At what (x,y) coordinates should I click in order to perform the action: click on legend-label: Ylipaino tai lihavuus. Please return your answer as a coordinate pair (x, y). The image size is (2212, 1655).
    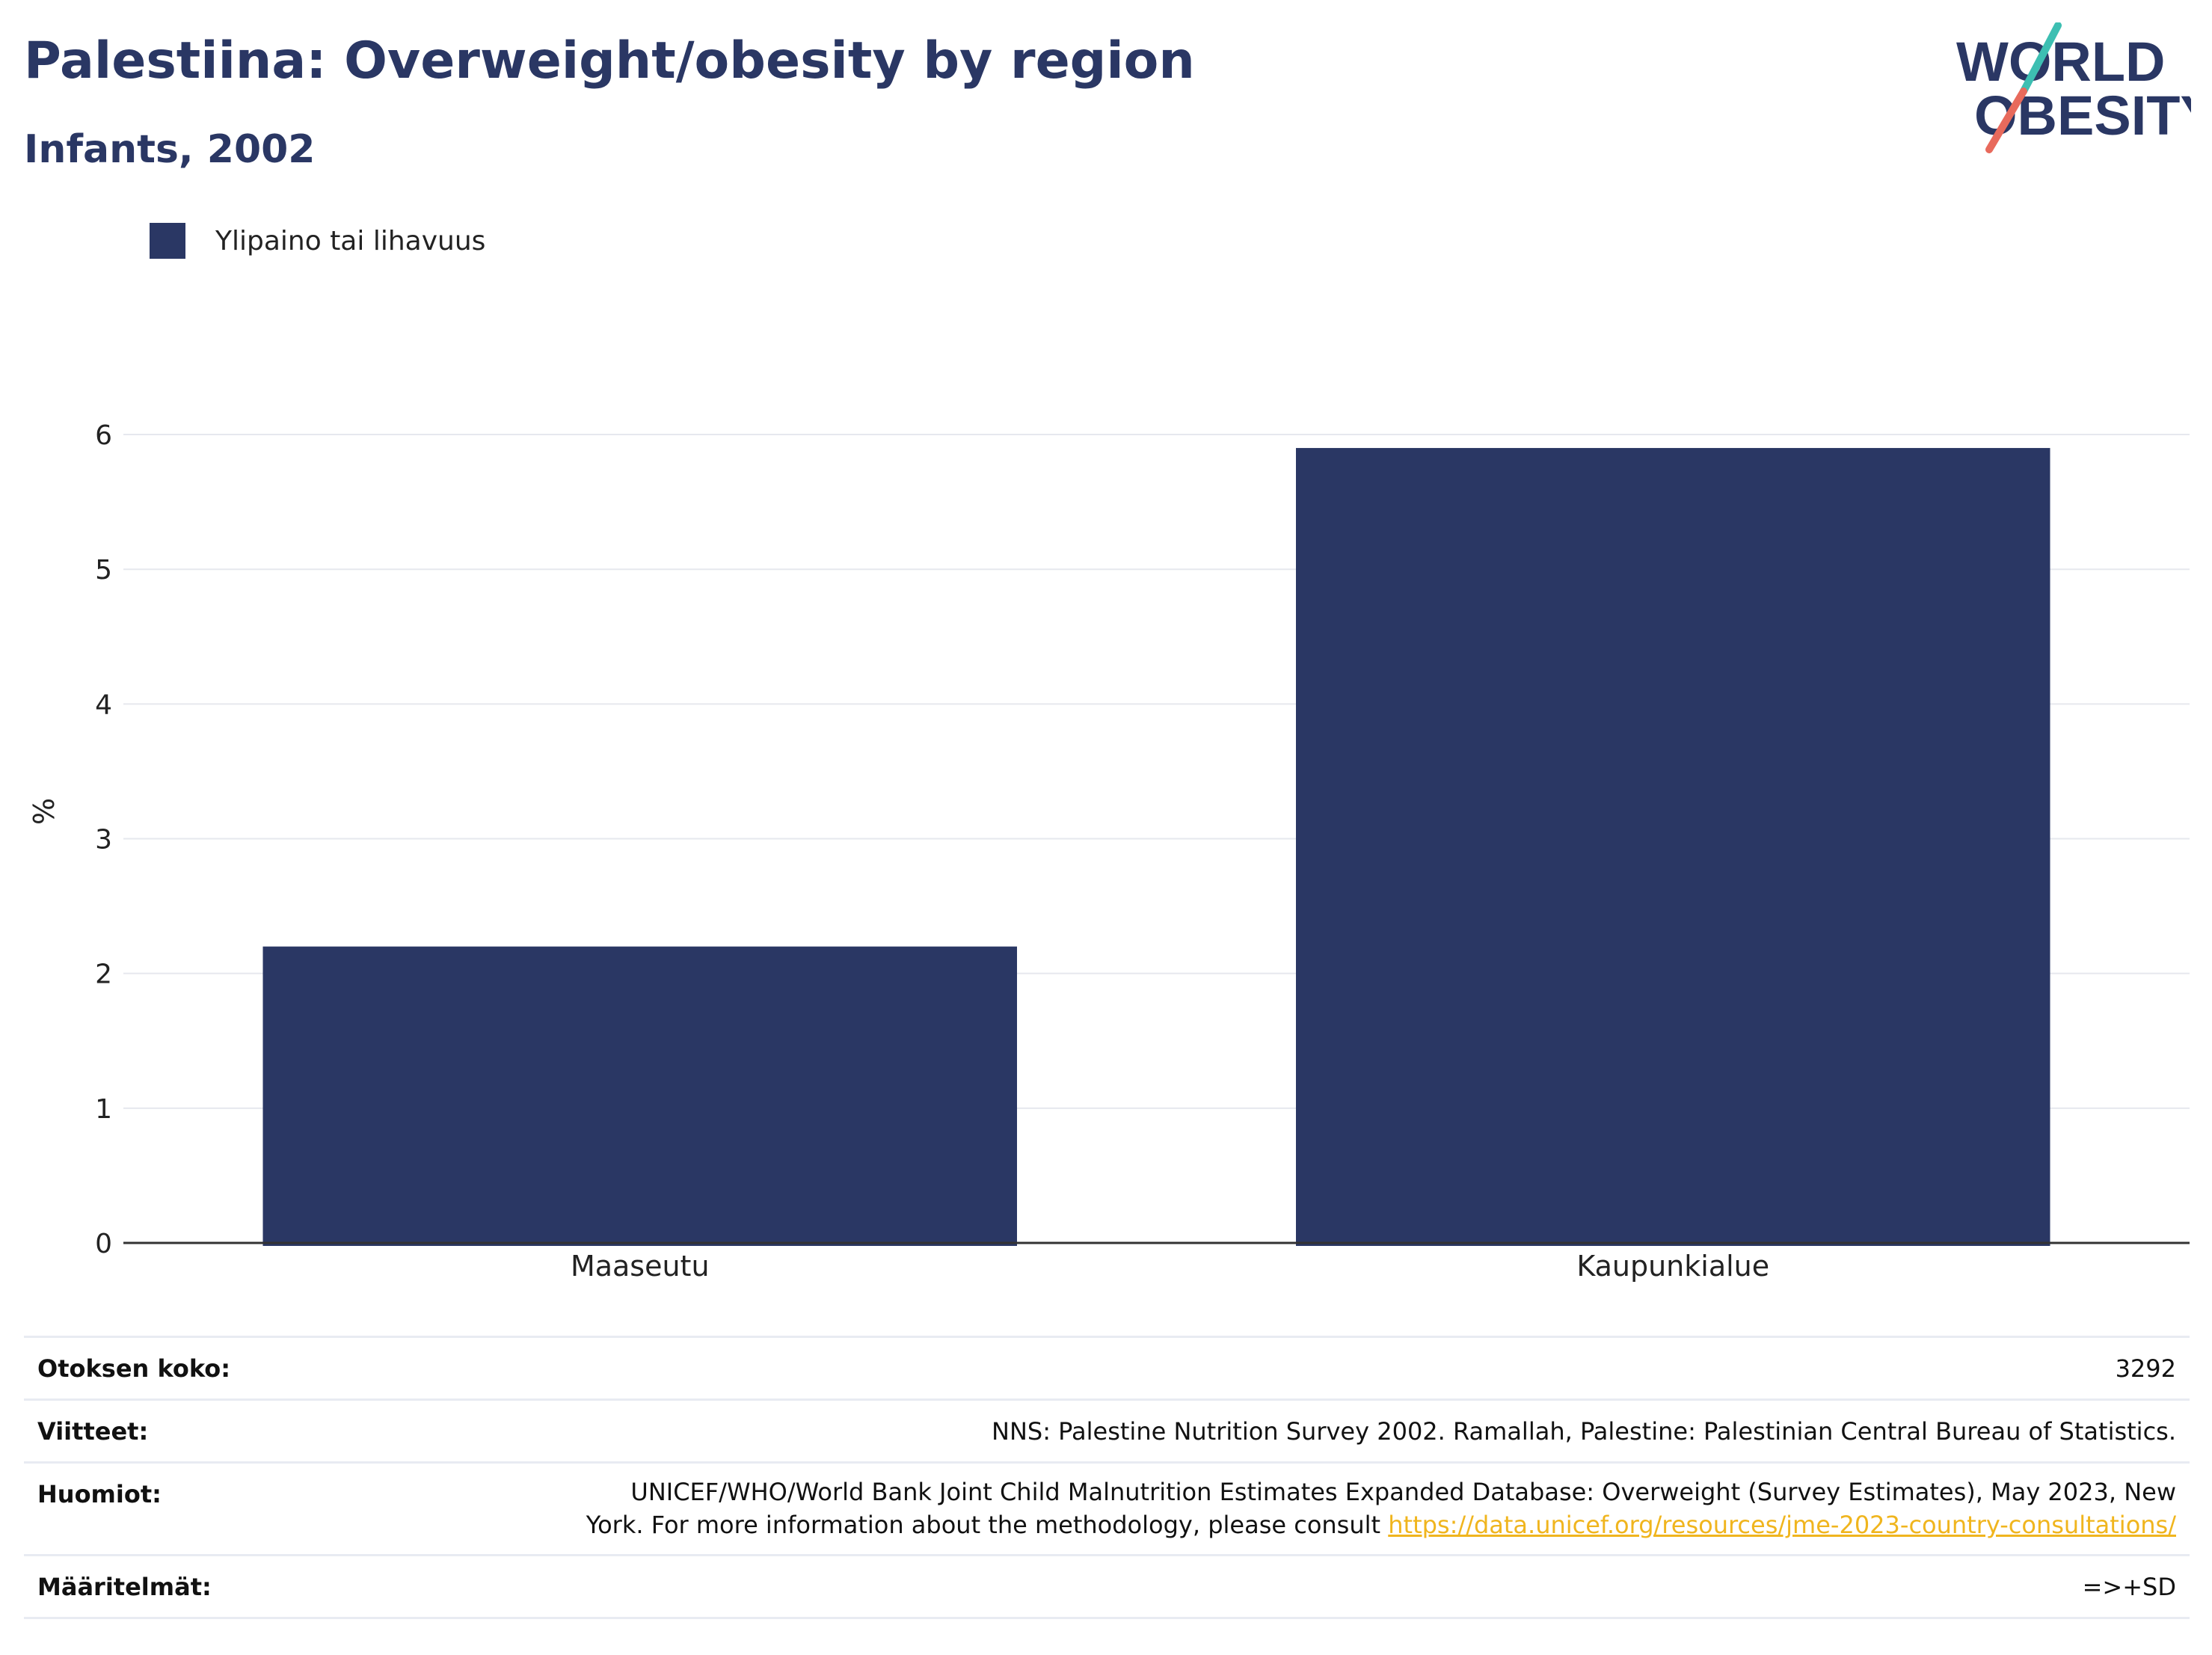
    Looking at the image, I should click on (350, 241).